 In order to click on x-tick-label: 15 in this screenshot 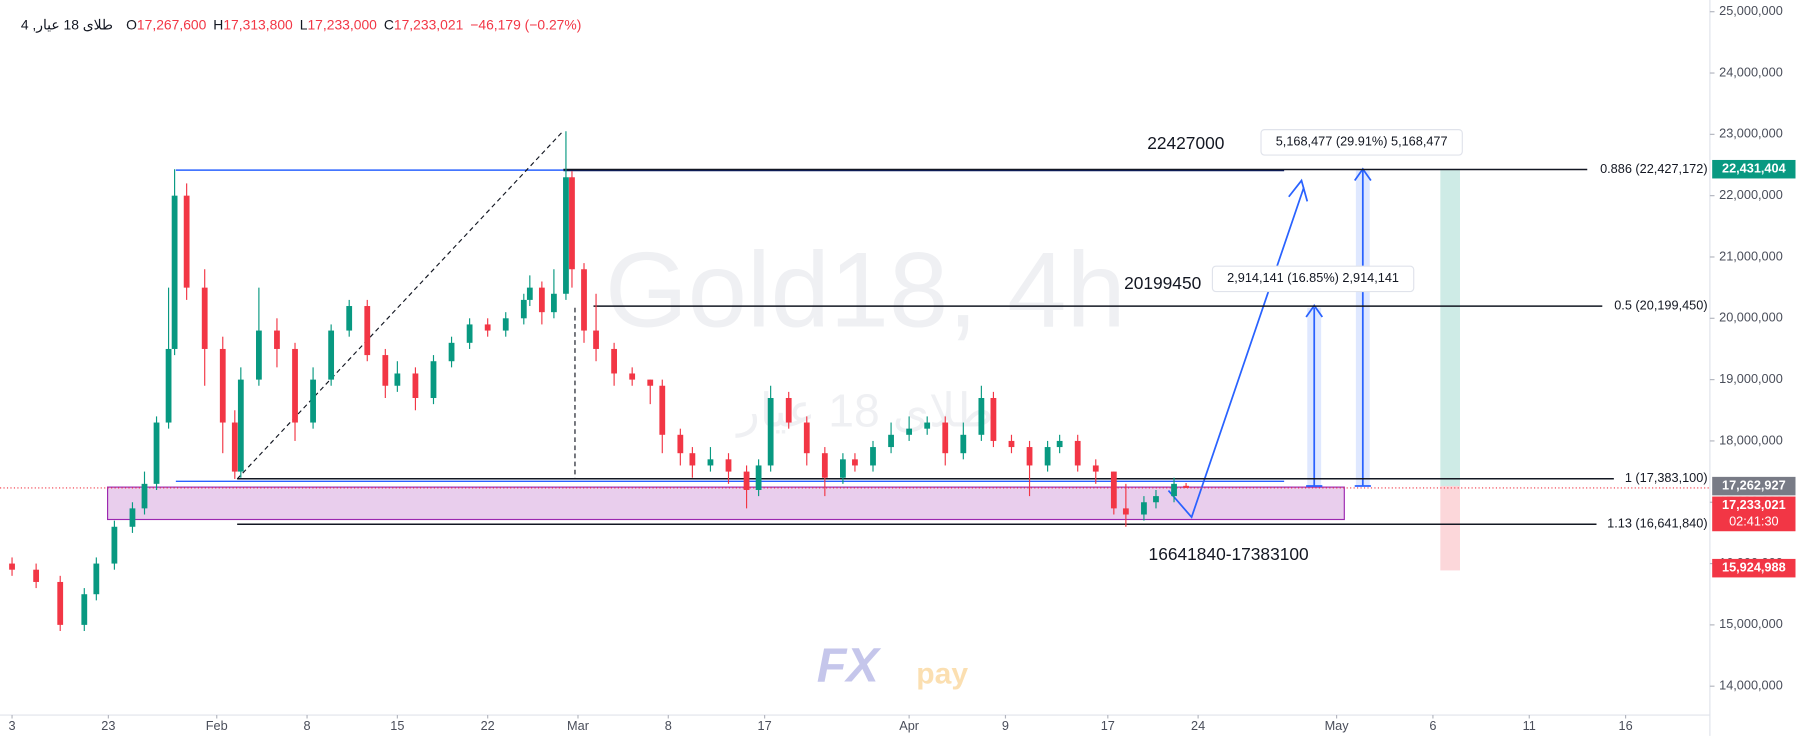, I will do `click(397, 725)`.